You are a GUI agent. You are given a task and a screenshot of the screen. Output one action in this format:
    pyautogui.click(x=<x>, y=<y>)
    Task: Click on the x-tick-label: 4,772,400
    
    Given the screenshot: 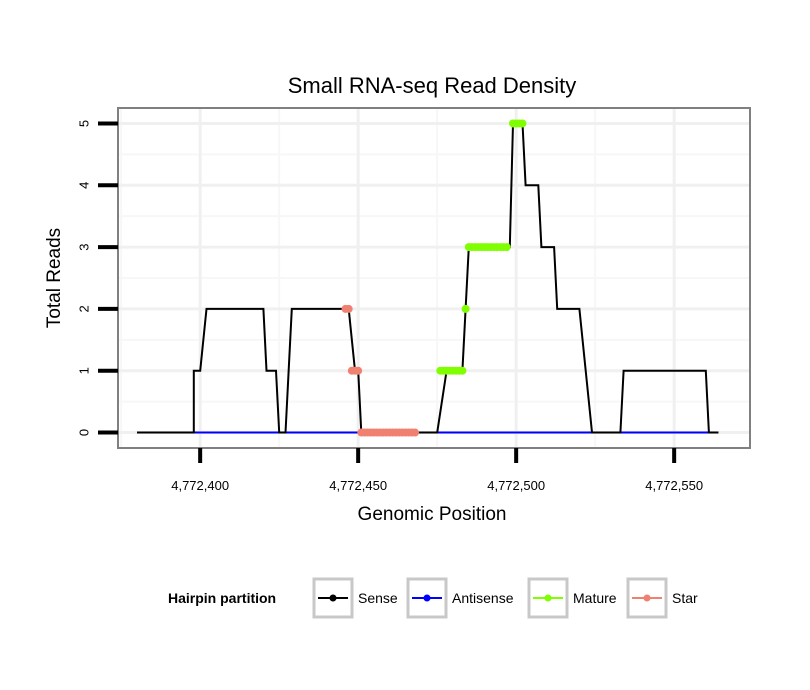 What is the action you would take?
    pyautogui.click(x=200, y=485)
    